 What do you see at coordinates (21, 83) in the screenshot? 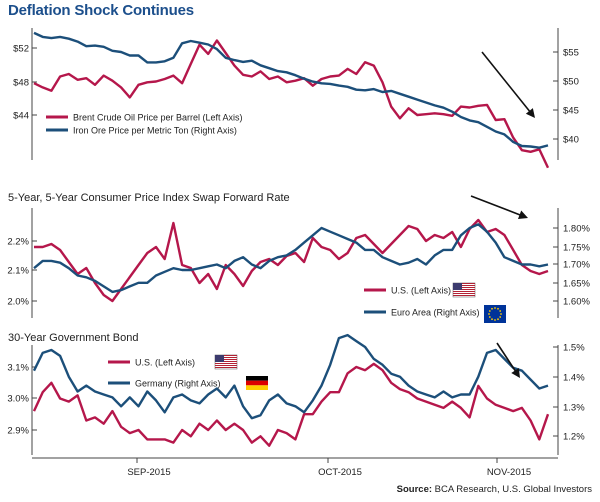
I see `left-tick-label: $48` at bounding box center [21, 83].